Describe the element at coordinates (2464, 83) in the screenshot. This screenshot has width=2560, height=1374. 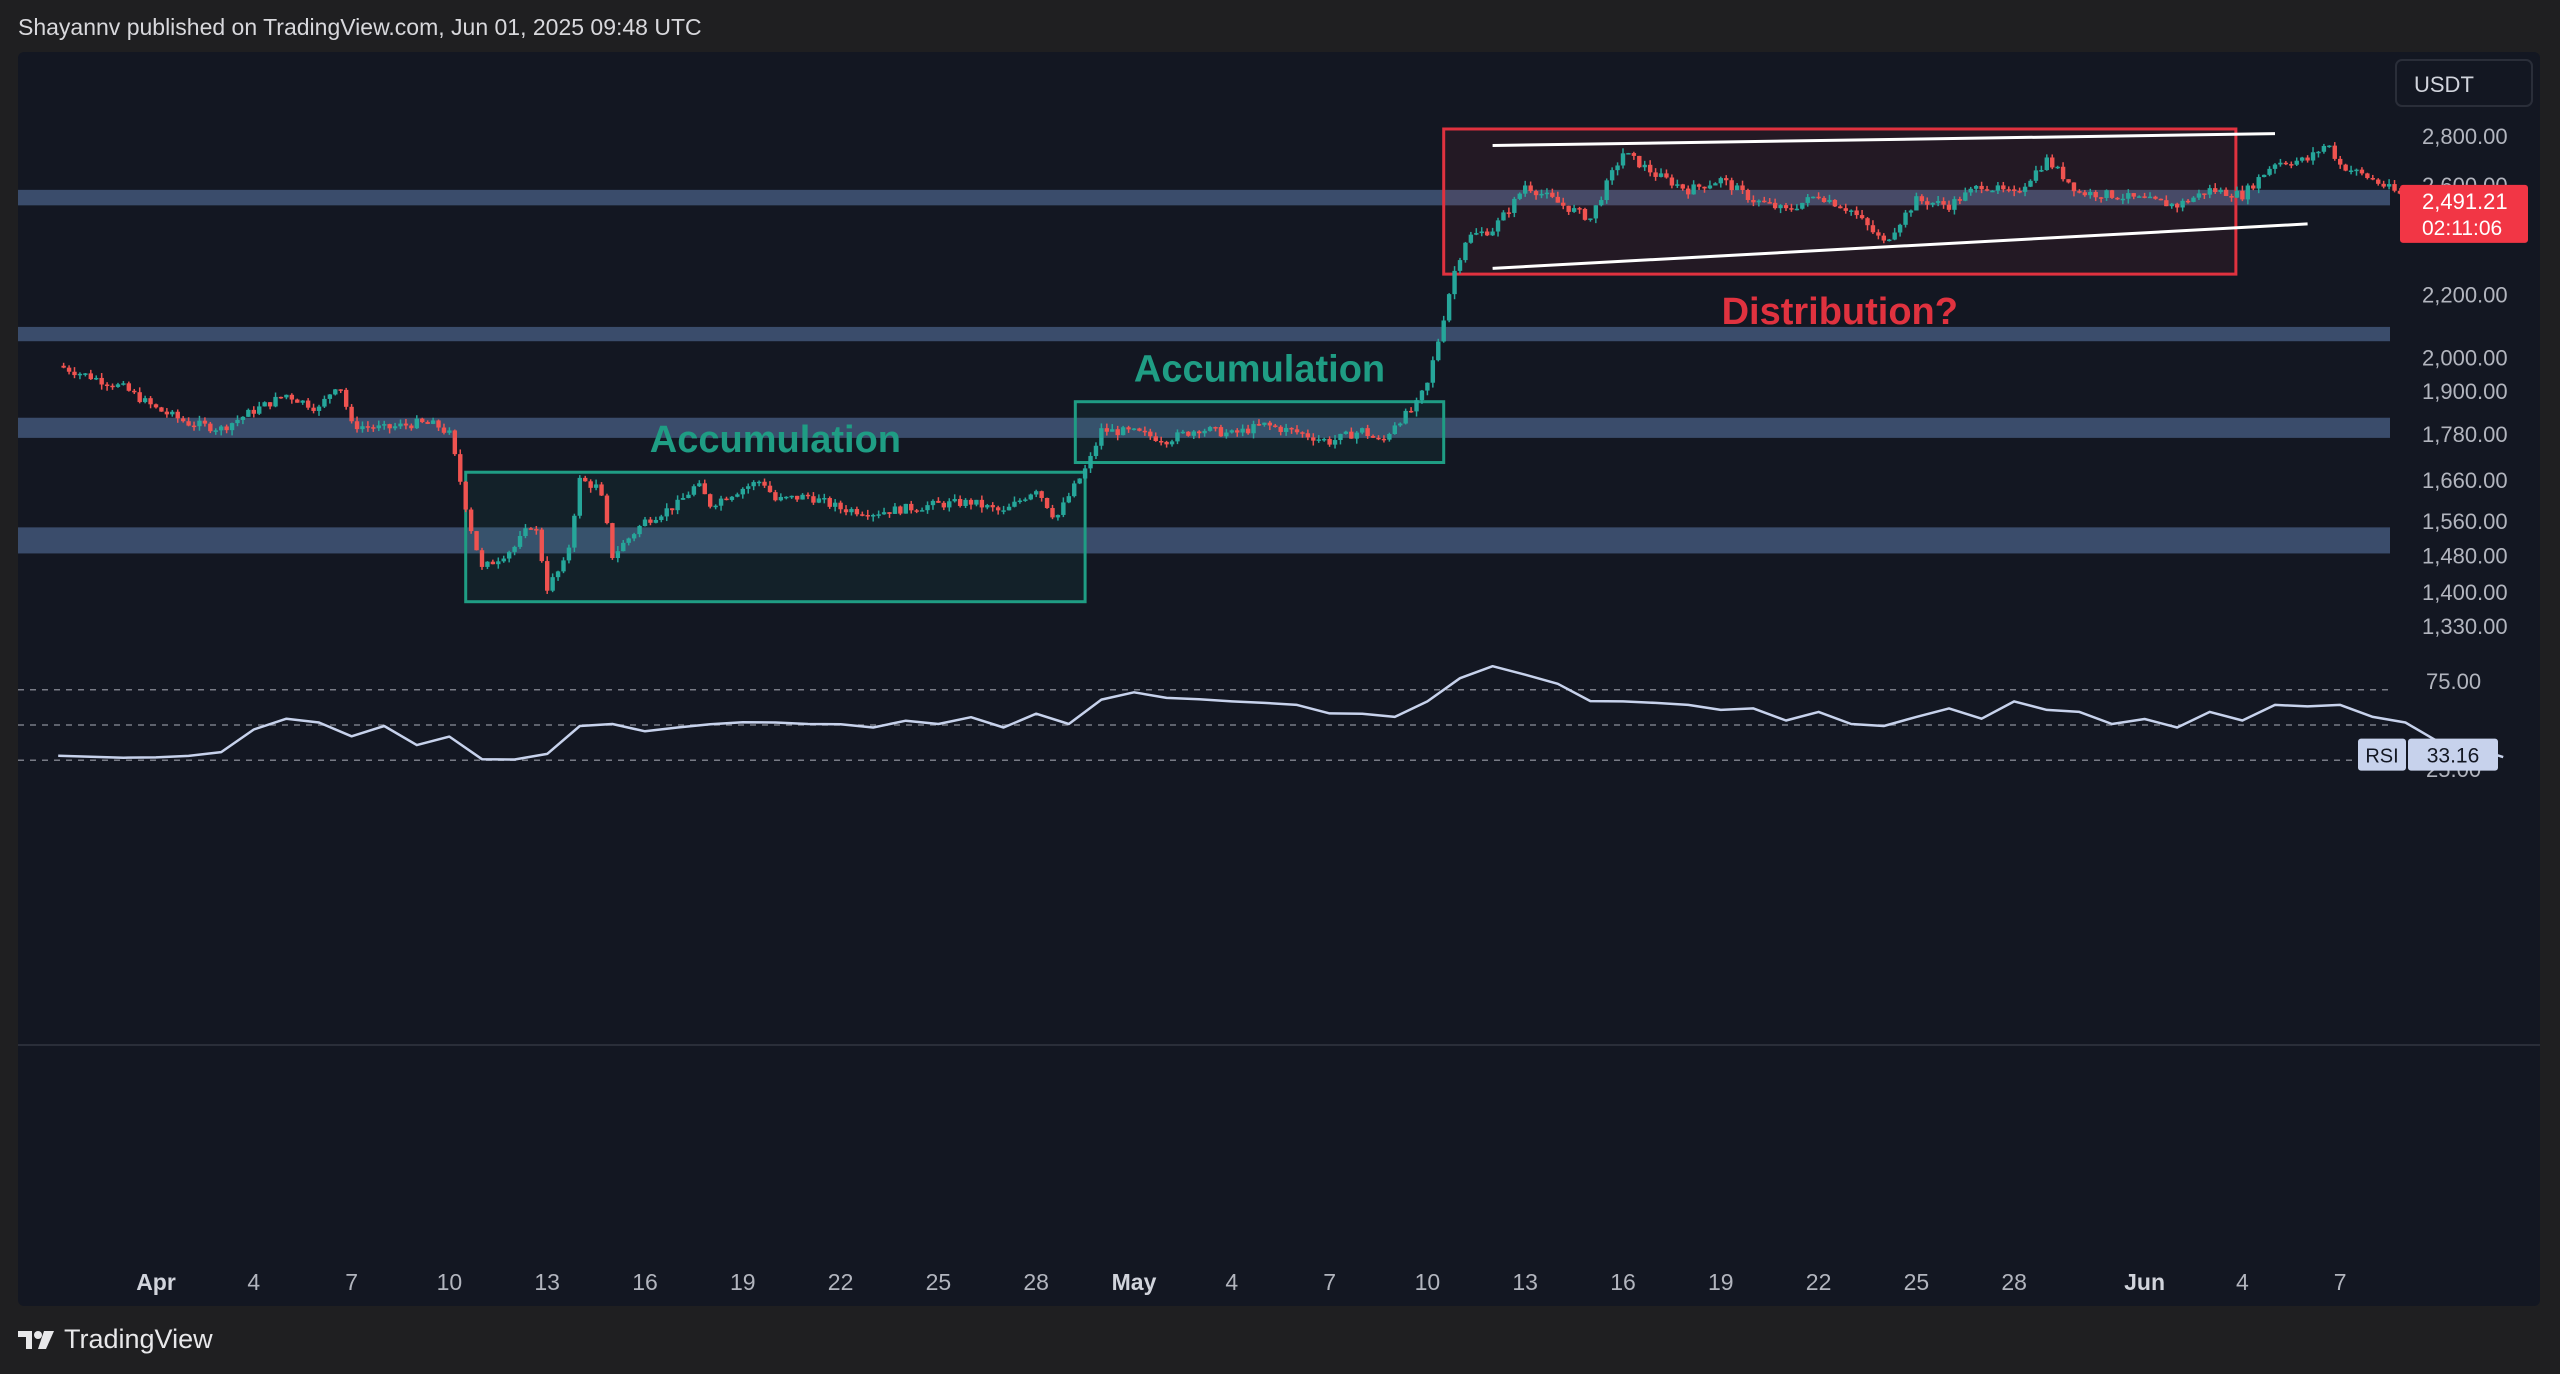
I see `currency-label: USDT` at that location.